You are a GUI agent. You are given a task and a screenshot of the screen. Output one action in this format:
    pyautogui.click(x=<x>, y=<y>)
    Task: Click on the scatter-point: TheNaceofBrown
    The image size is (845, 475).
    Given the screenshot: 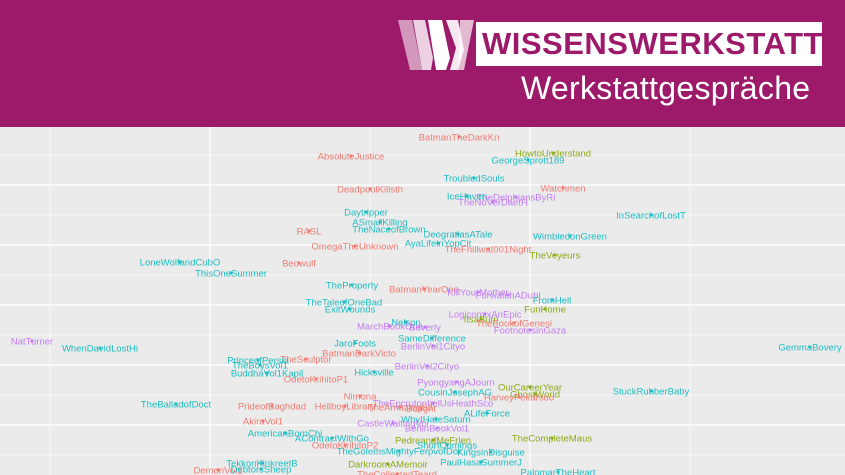 What is the action you would take?
    pyautogui.click(x=388, y=230)
    